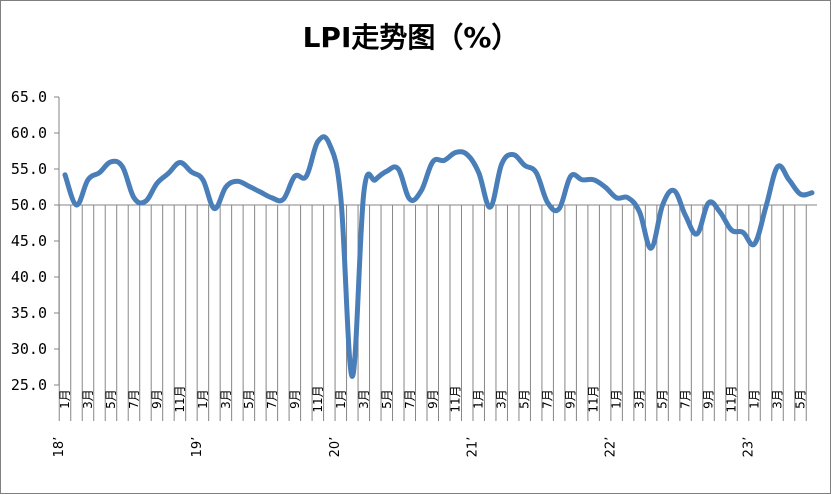 The image size is (831, 495). I want to click on y-tick-label: 40.0, so click(29, 277).